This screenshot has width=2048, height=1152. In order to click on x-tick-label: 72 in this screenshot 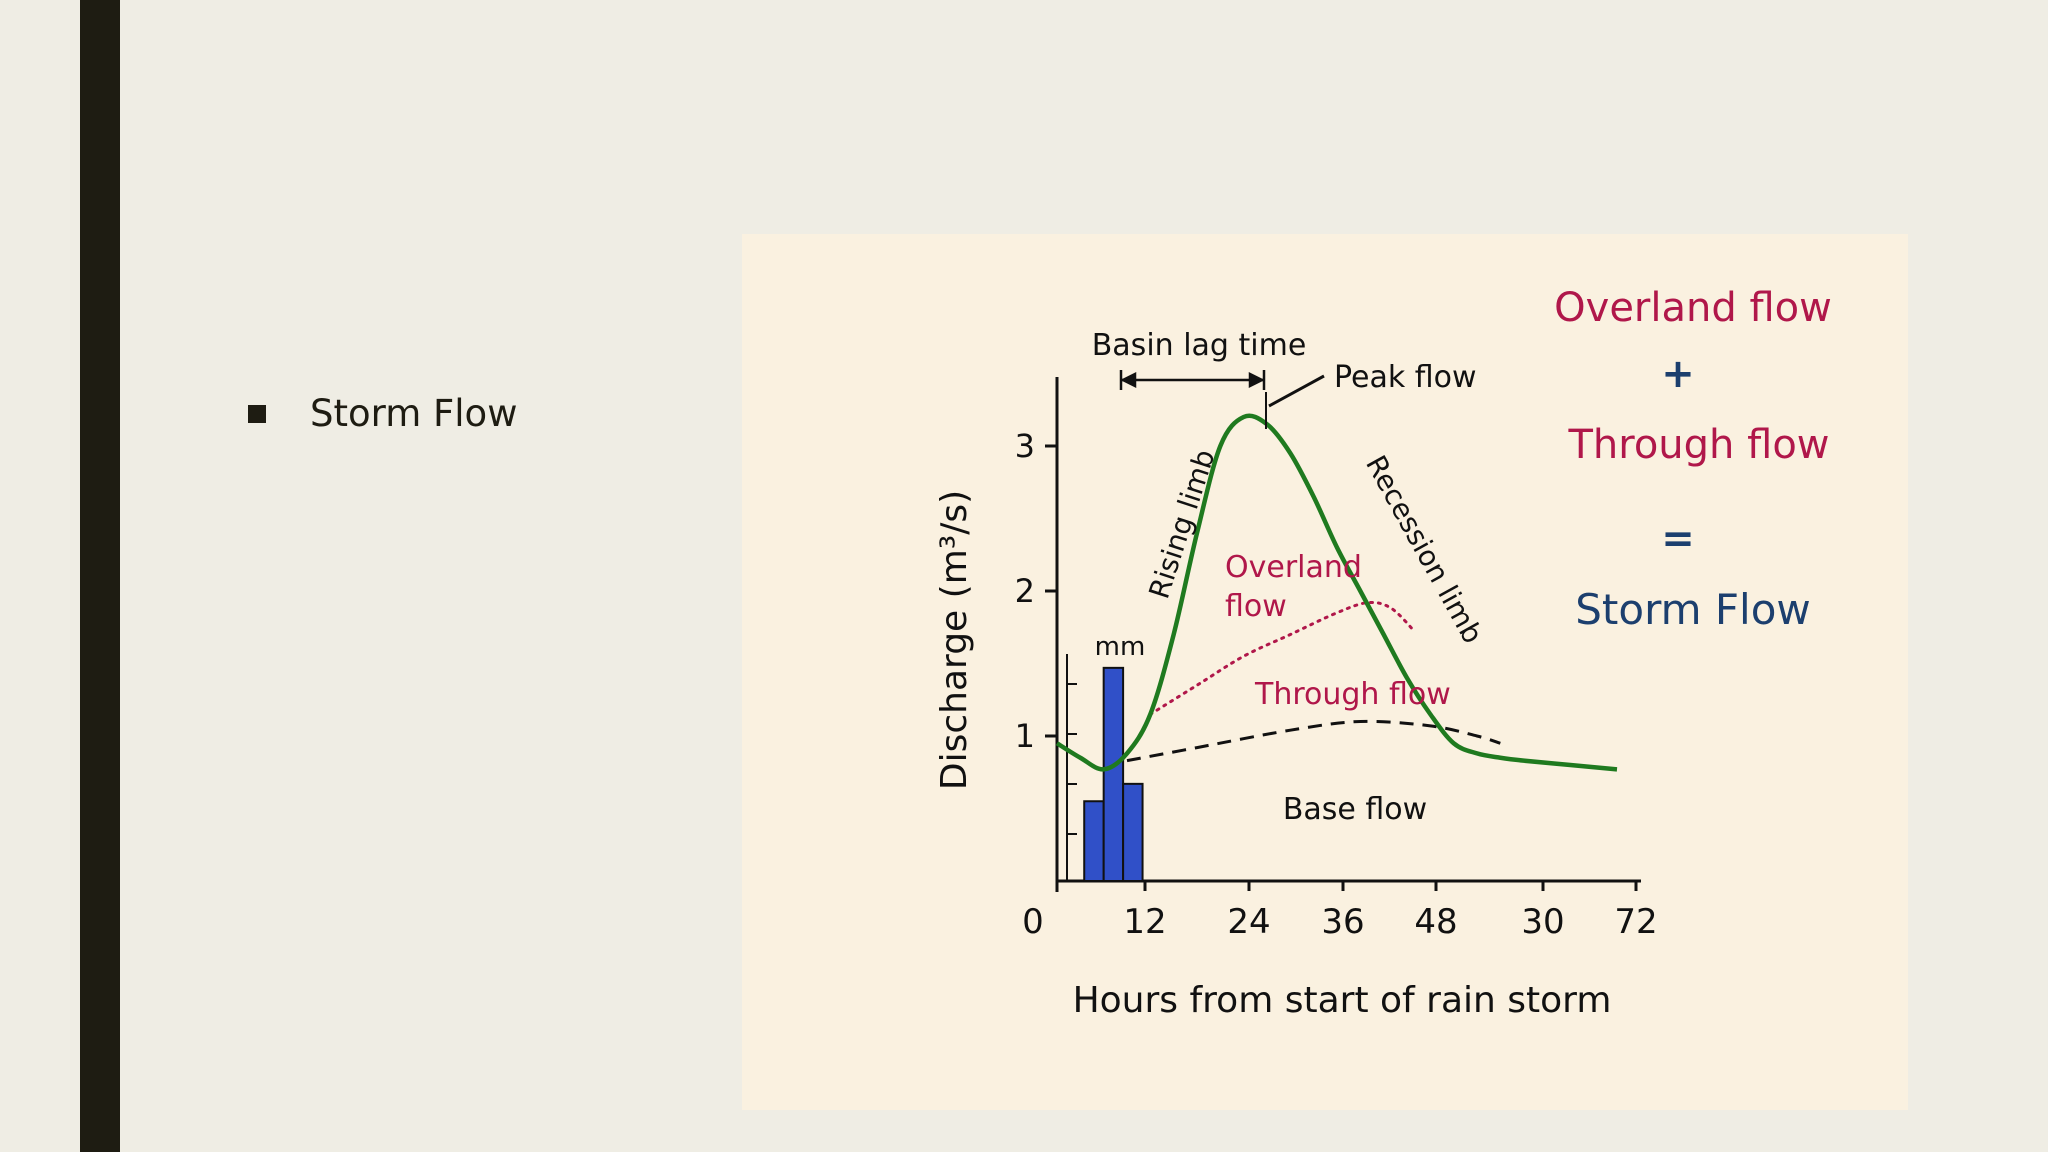, I will do `click(1635, 922)`.